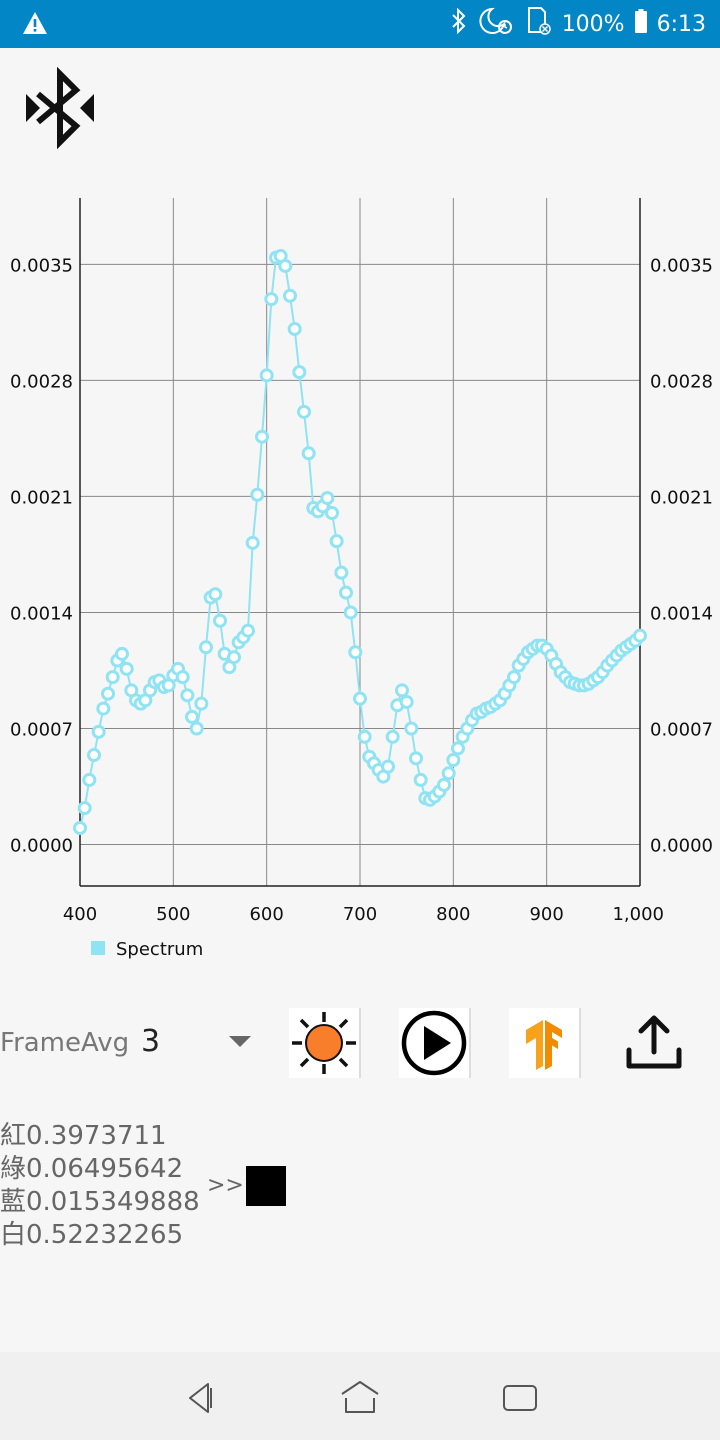  What do you see at coordinates (681, 846) in the screenshot?
I see `y-tick-label-right: 0.0000` at bounding box center [681, 846].